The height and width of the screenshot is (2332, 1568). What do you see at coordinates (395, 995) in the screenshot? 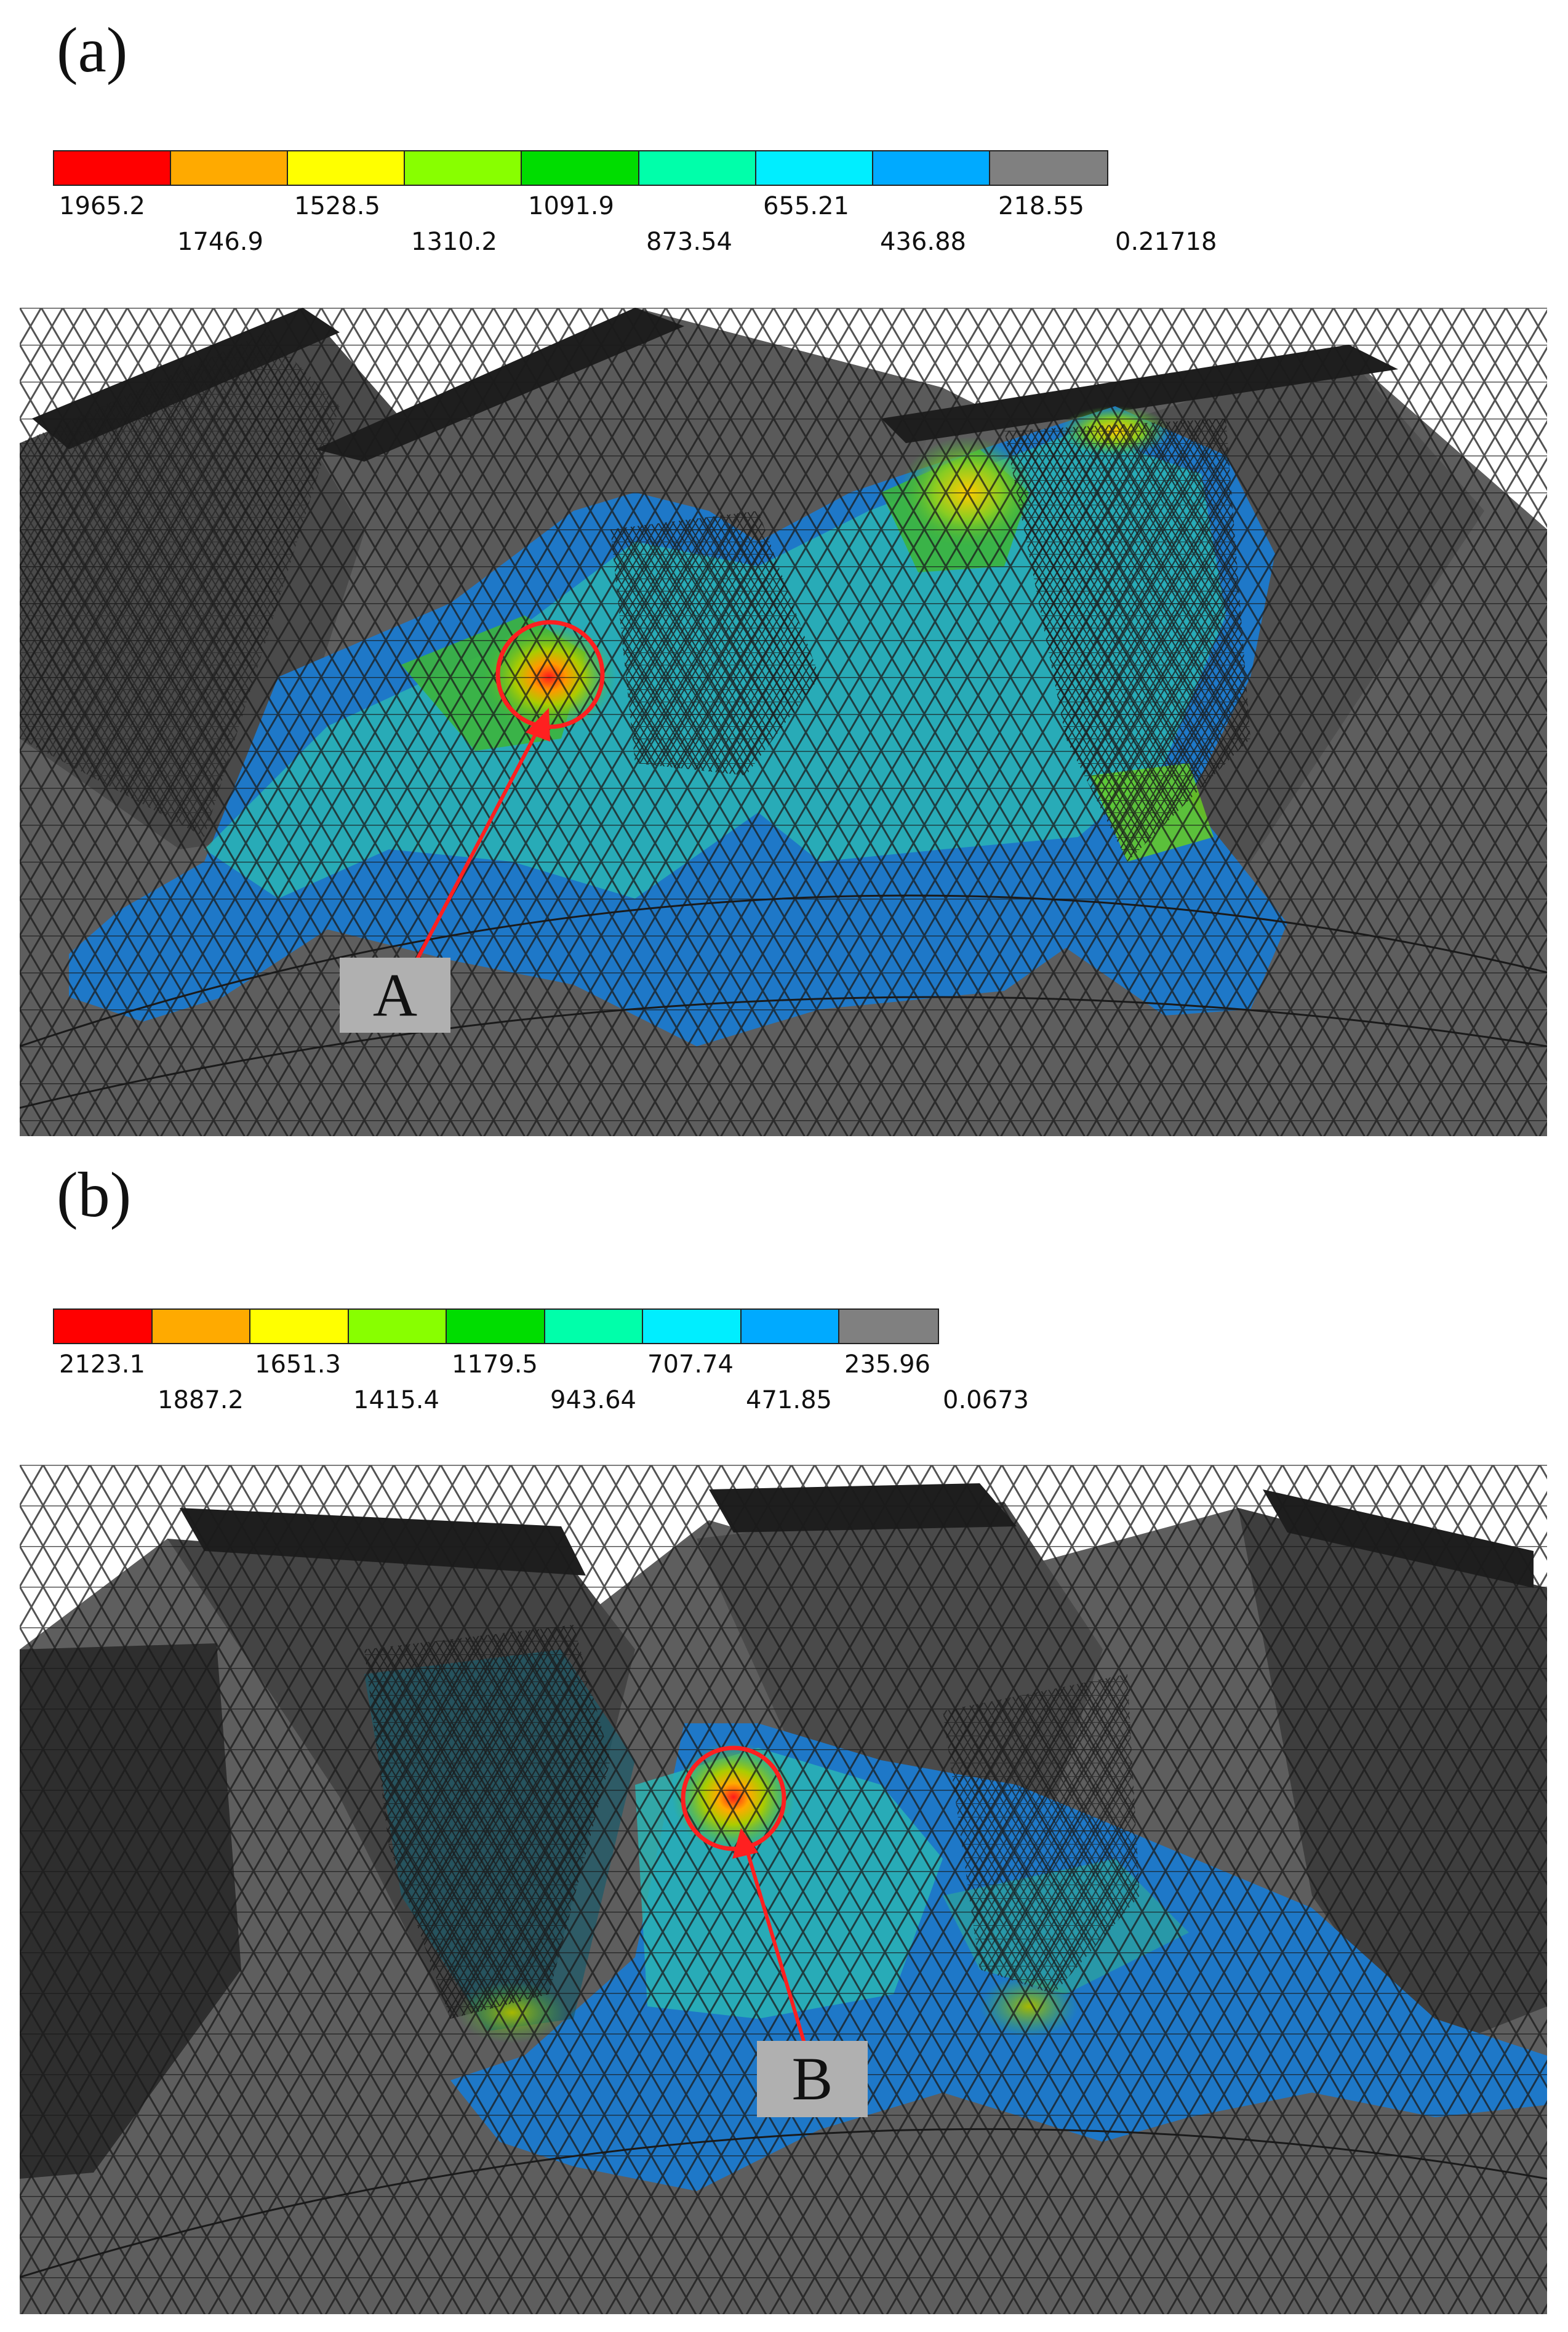
I see `marker-label-a: A` at bounding box center [395, 995].